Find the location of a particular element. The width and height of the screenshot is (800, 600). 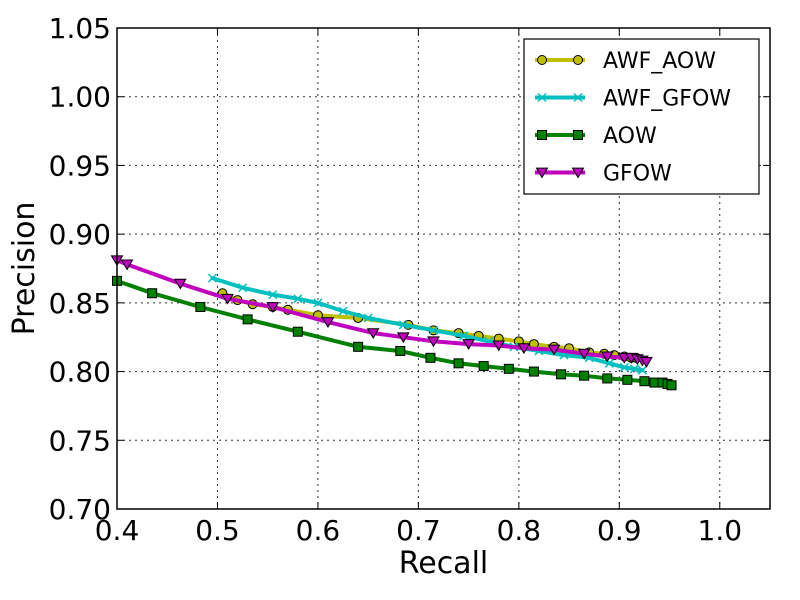

legend-label: GFOW is located at coordinates (637, 174).